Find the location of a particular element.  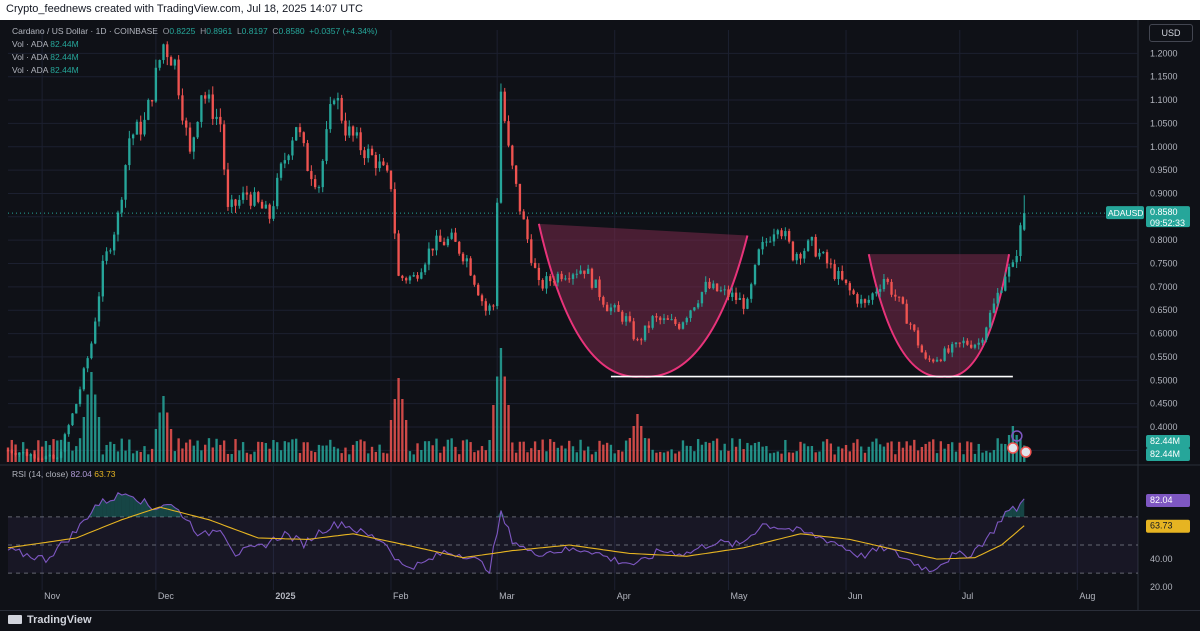

tradingview-logo: TradingView is located at coordinates (50, 620).